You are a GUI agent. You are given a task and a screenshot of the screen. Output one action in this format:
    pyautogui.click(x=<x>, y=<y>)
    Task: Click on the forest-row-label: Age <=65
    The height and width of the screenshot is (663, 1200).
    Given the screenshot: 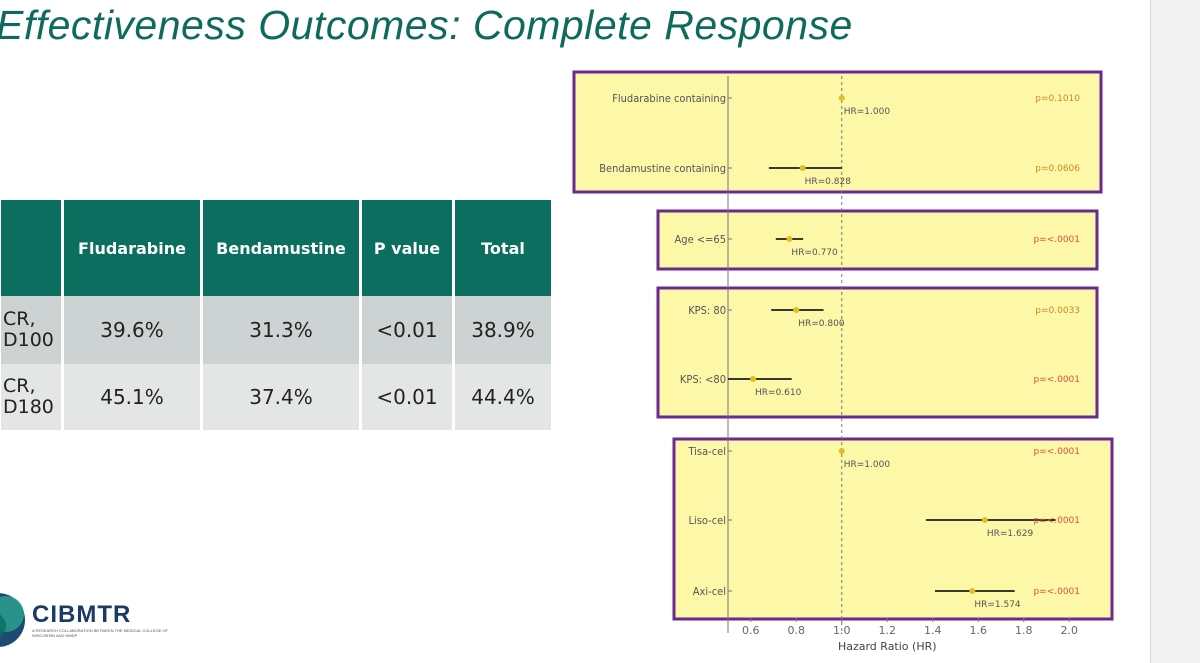 What is the action you would take?
    pyautogui.click(x=700, y=239)
    